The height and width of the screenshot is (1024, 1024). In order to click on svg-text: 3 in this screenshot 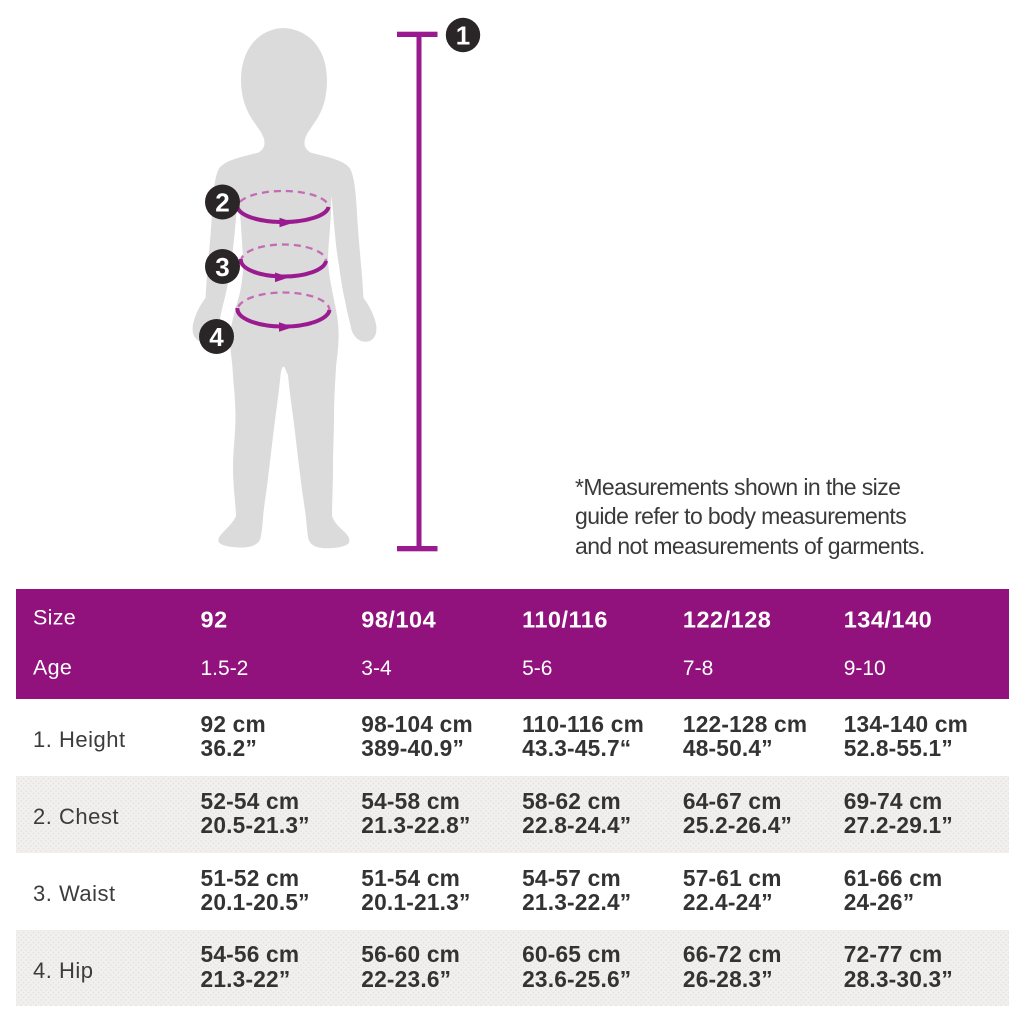, I will do `click(222, 267)`.